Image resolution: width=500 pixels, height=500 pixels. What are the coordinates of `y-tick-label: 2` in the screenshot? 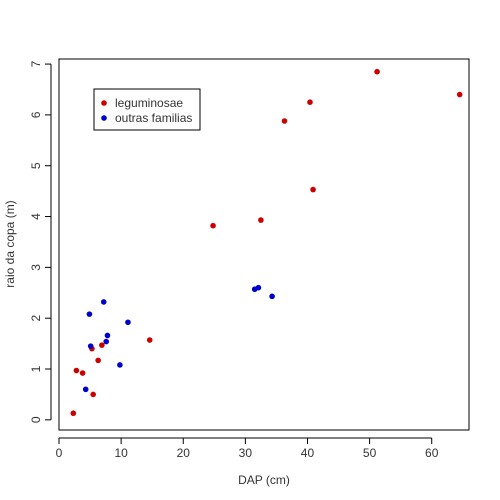 It's located at (36, 318).